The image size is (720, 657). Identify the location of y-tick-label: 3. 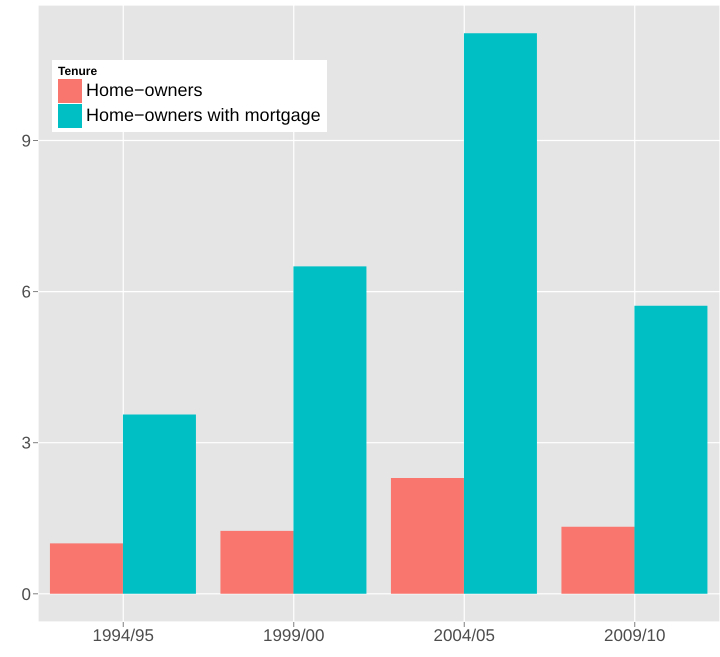
(26, 443).